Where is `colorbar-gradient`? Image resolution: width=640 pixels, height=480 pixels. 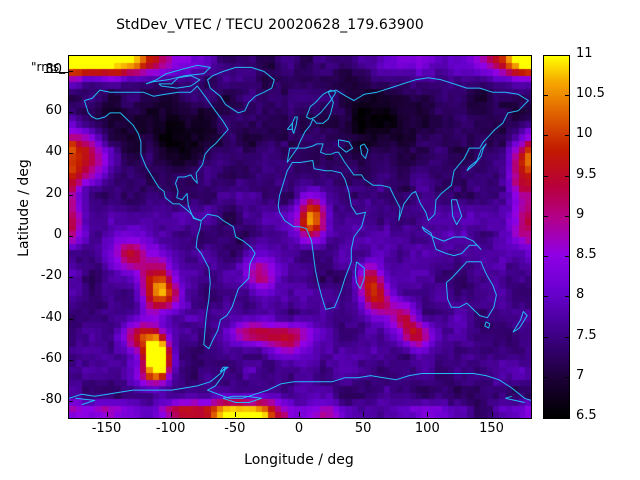
colorbar-gradient is located at coordinates (556, 237).